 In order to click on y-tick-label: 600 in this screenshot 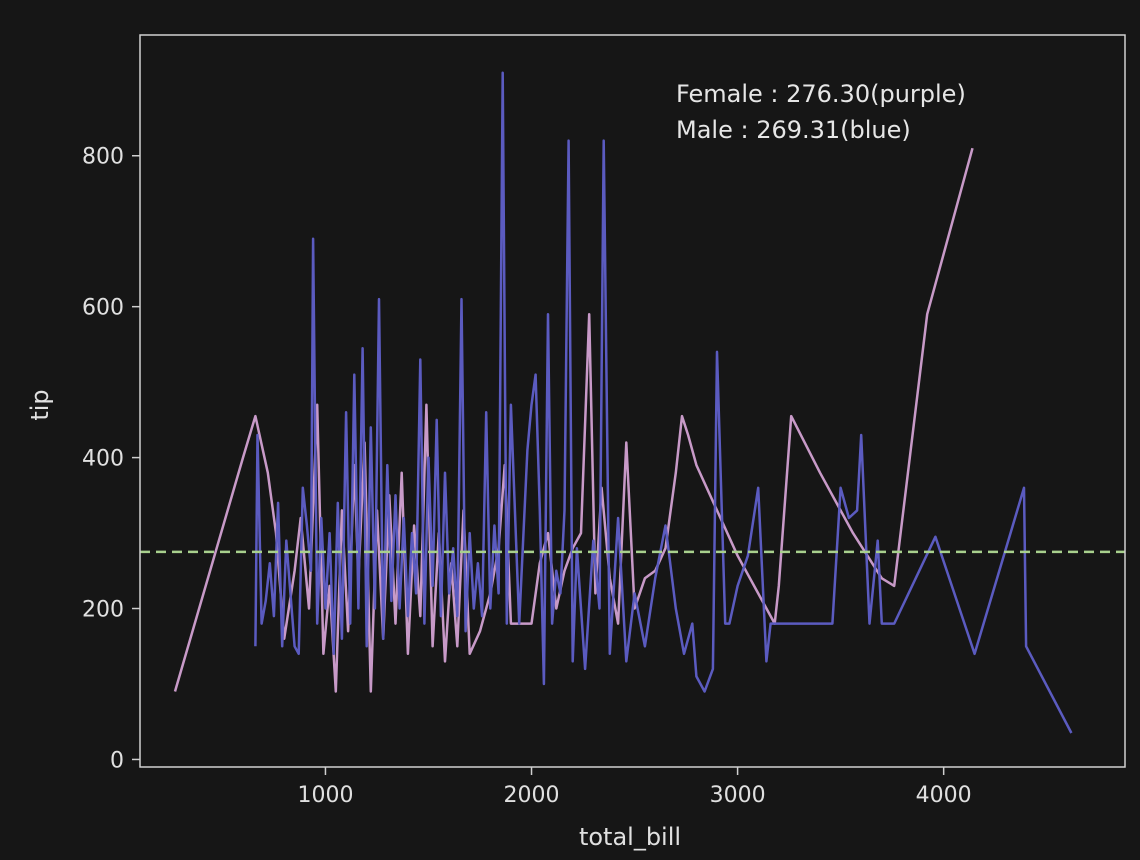, I will do `click(103, 308)`.